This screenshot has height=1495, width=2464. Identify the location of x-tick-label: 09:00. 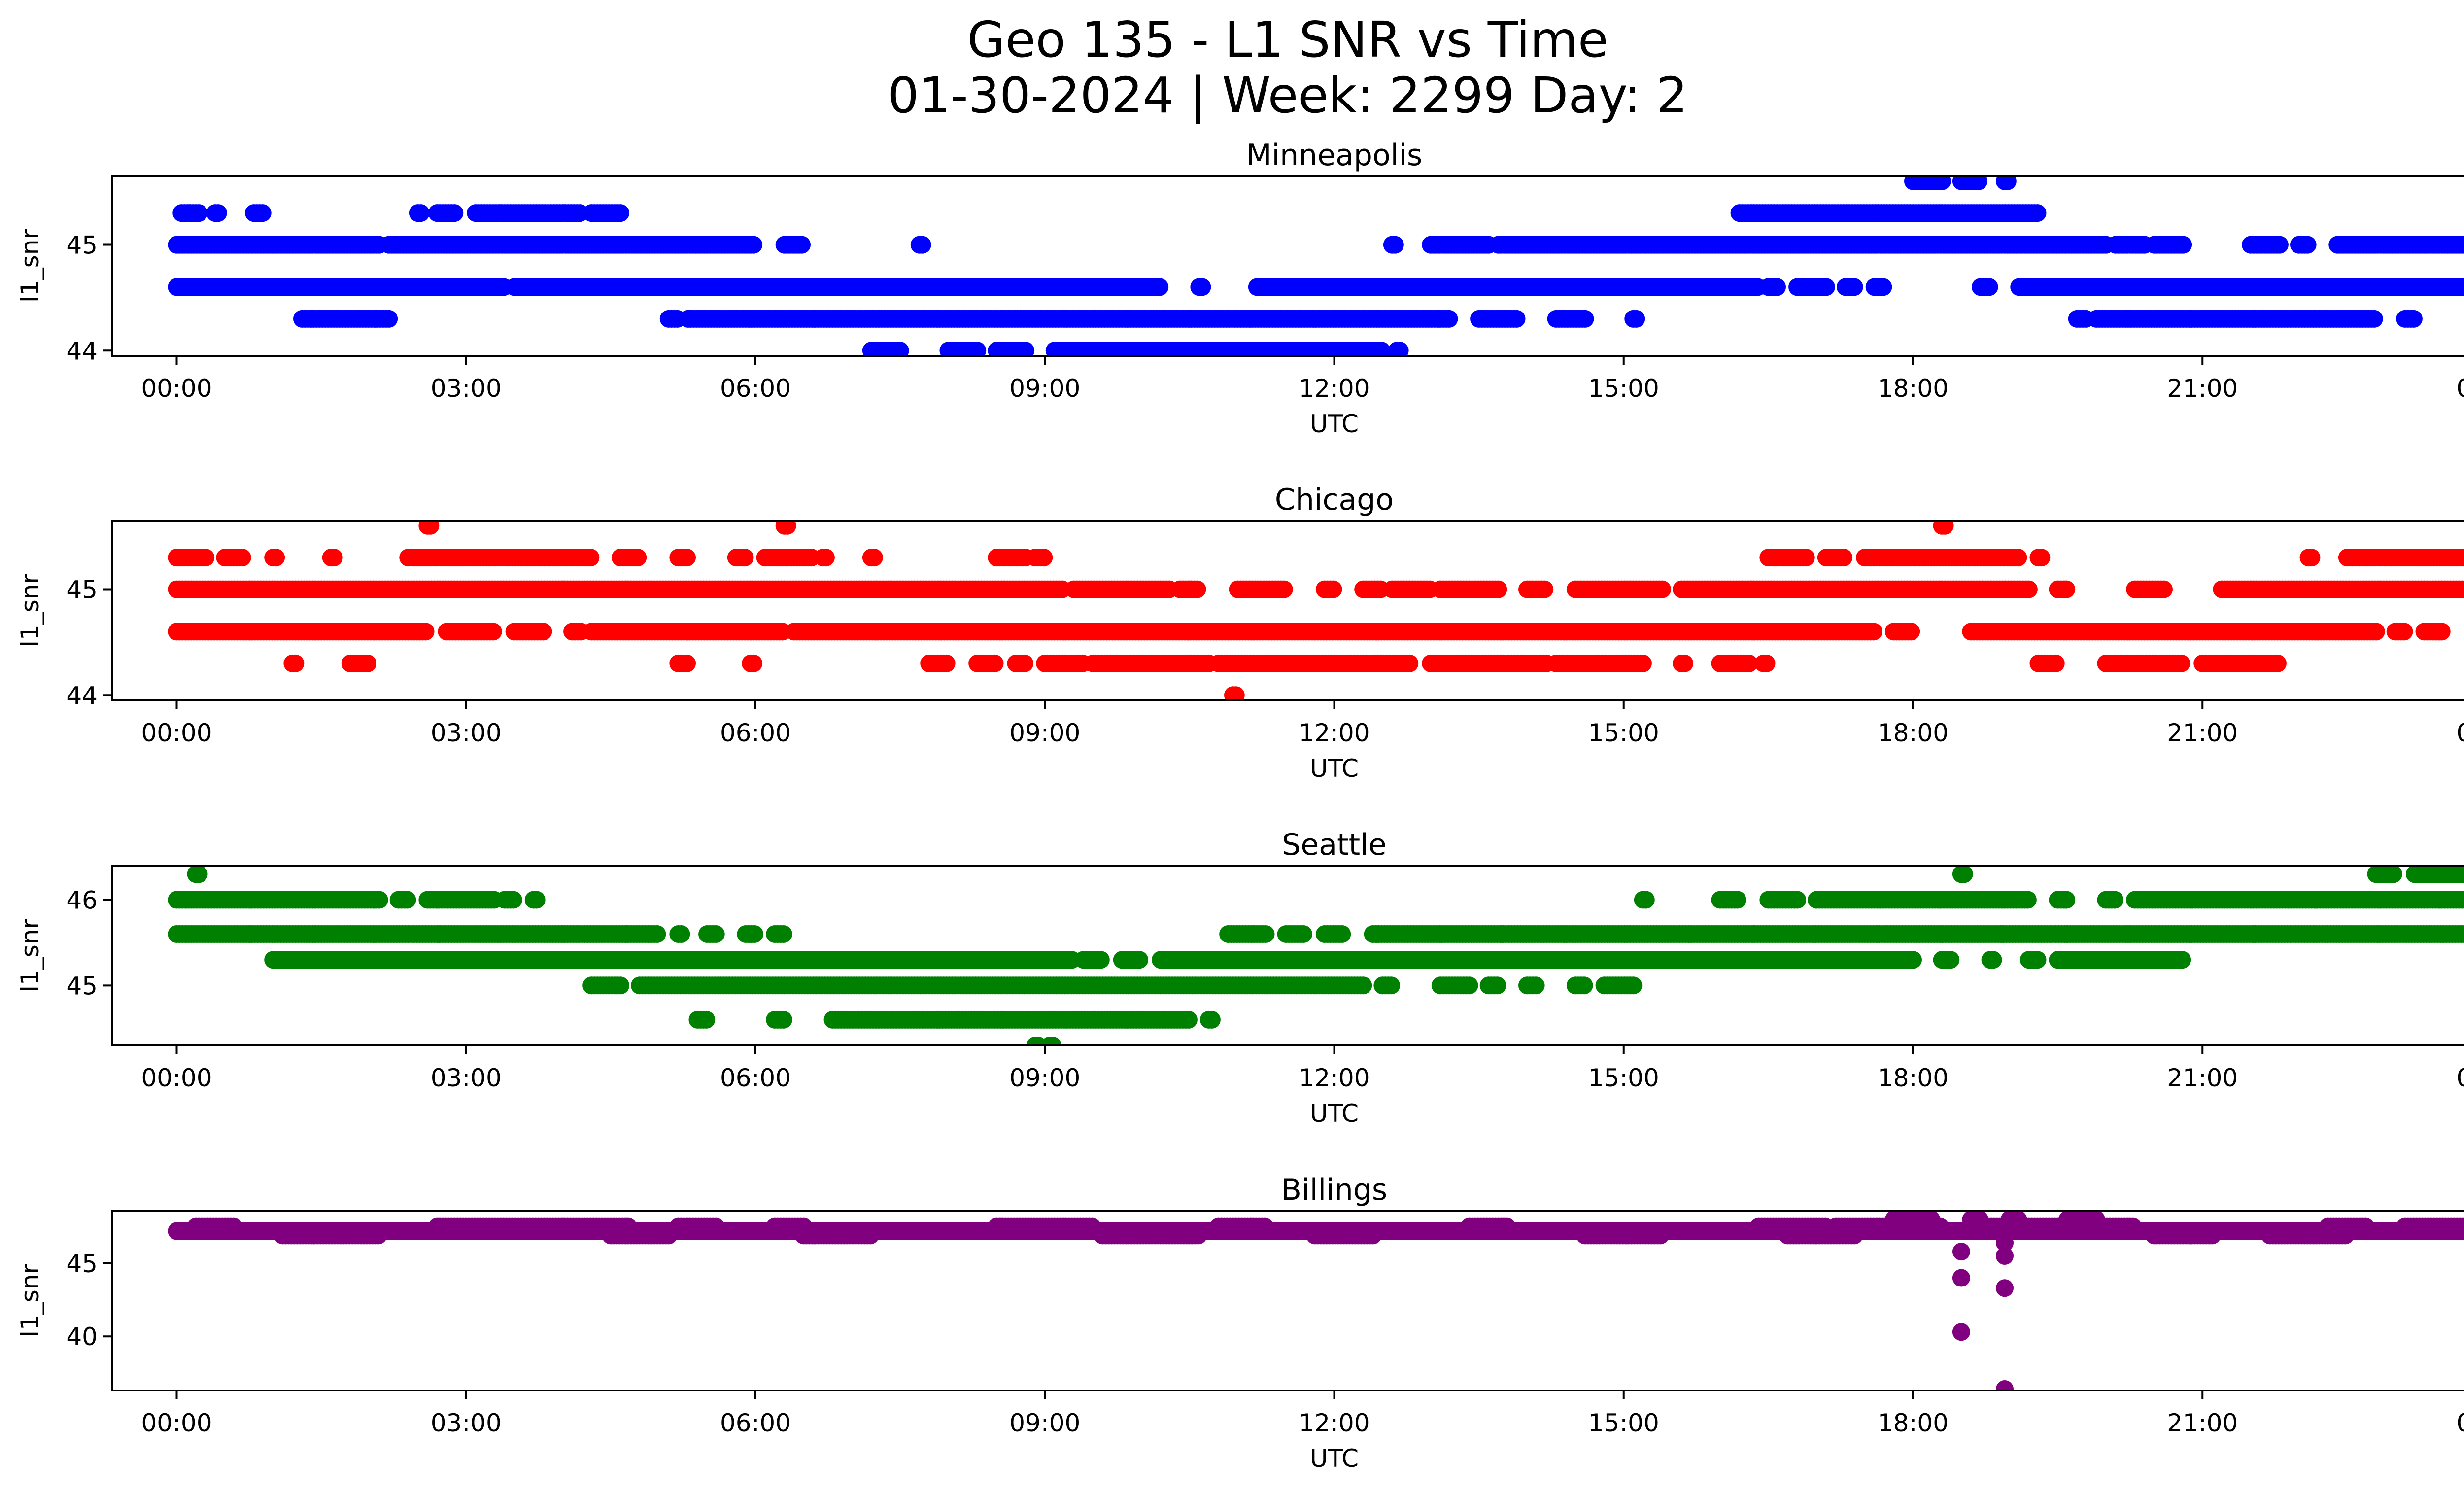
(1044, 388).